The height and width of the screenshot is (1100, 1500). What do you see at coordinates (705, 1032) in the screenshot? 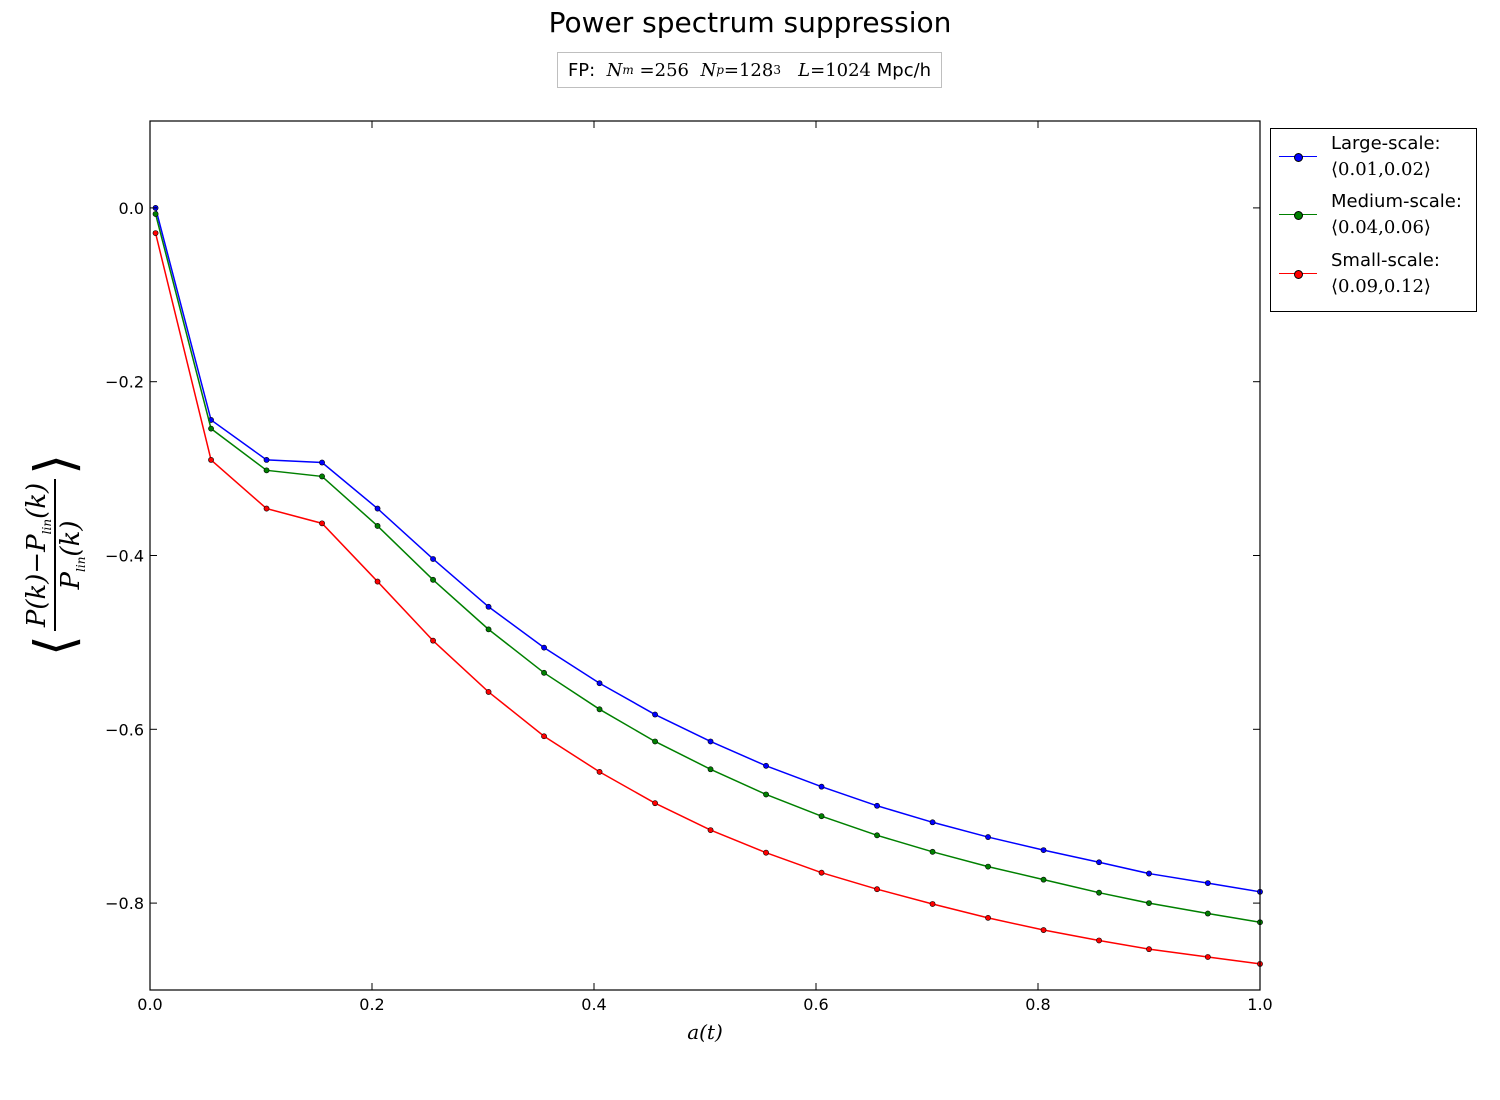
I see `x-axis-label: a(t)` at bounding box center [705, 1032].